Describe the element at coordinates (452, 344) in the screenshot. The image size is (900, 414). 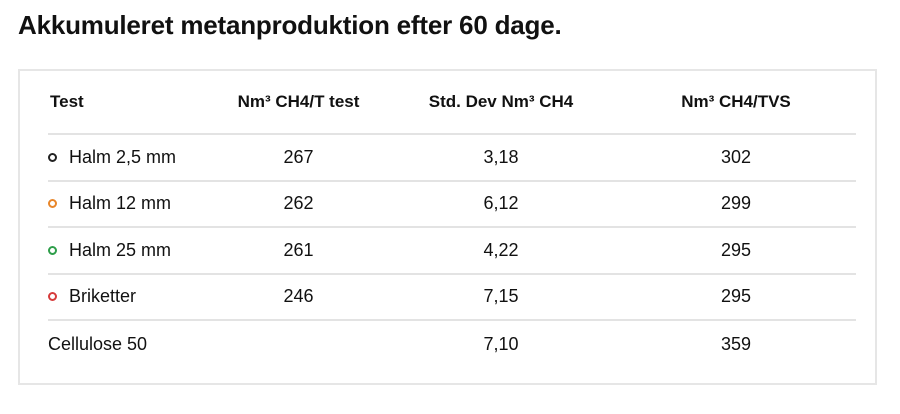
I see `table-row: Cellulose 50 7,10 359` at that location.